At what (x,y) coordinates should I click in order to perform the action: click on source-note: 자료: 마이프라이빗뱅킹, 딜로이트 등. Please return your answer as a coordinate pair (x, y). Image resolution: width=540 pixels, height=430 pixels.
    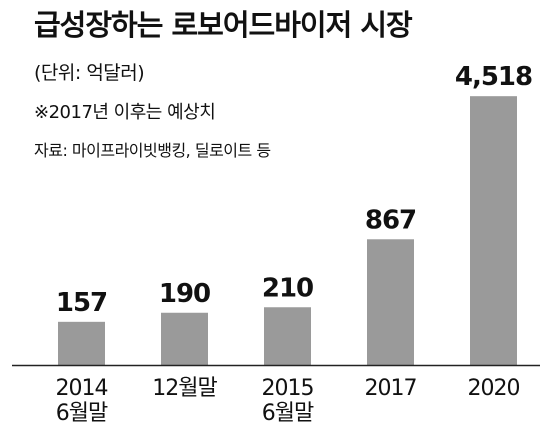
    Looking at the image, I should click on (152, 150).